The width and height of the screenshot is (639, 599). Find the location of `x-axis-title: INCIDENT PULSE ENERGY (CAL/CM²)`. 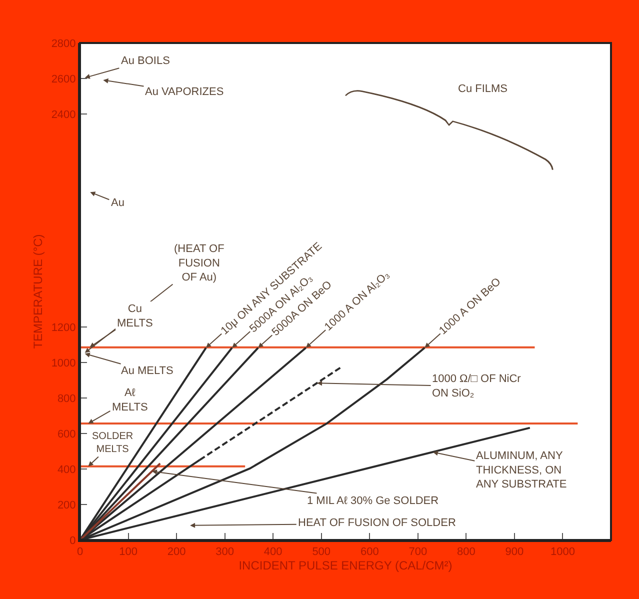

x-axis-title: INCIDENT PULSE ENERGY (CAL/CM²) is located at coordinates (345, 565).